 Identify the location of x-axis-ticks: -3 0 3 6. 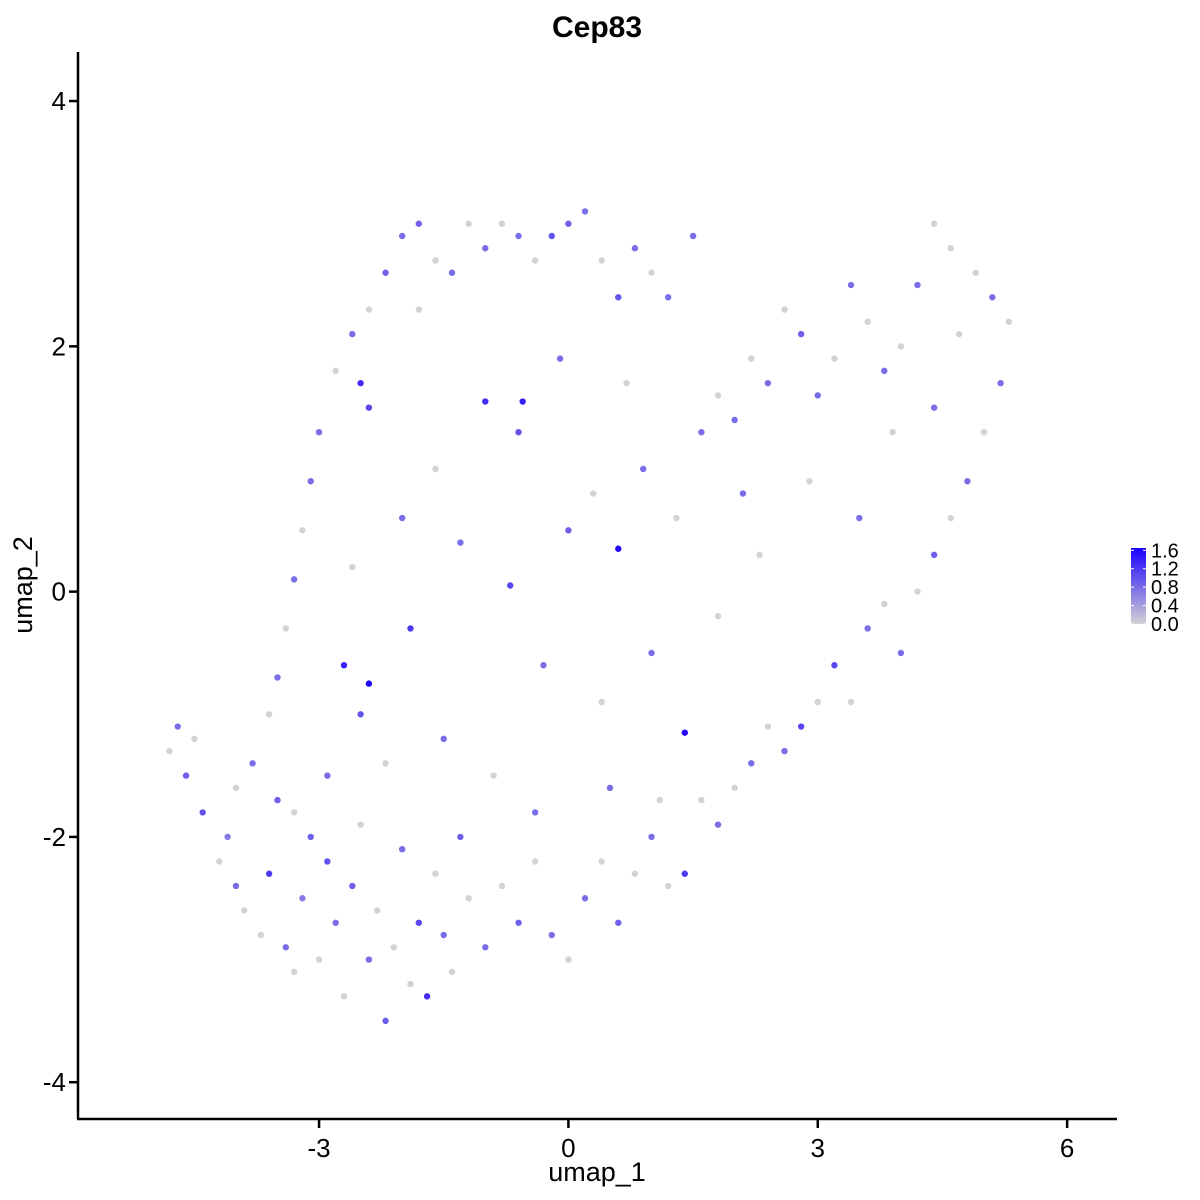
(690, 1141).